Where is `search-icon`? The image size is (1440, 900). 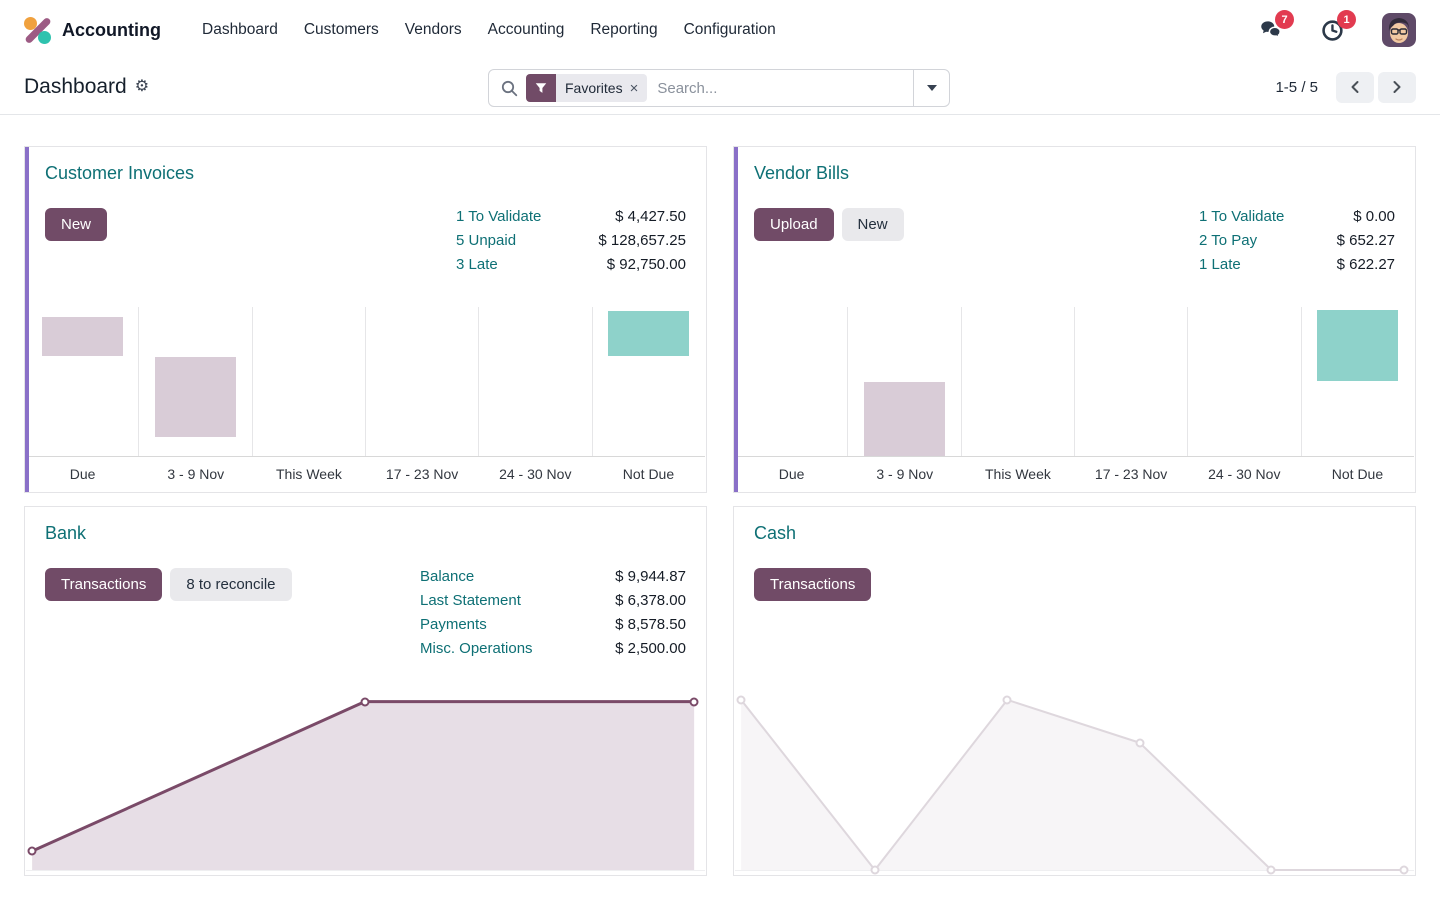 search-icon is located at coordinates (509, 88).